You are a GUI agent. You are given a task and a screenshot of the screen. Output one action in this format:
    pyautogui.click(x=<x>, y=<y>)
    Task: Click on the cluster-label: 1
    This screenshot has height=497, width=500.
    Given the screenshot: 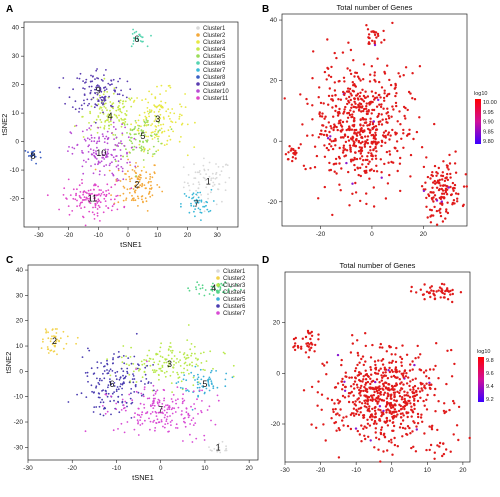 What is the action you would take?
    pyautogui.click(x=208, y=181)
    